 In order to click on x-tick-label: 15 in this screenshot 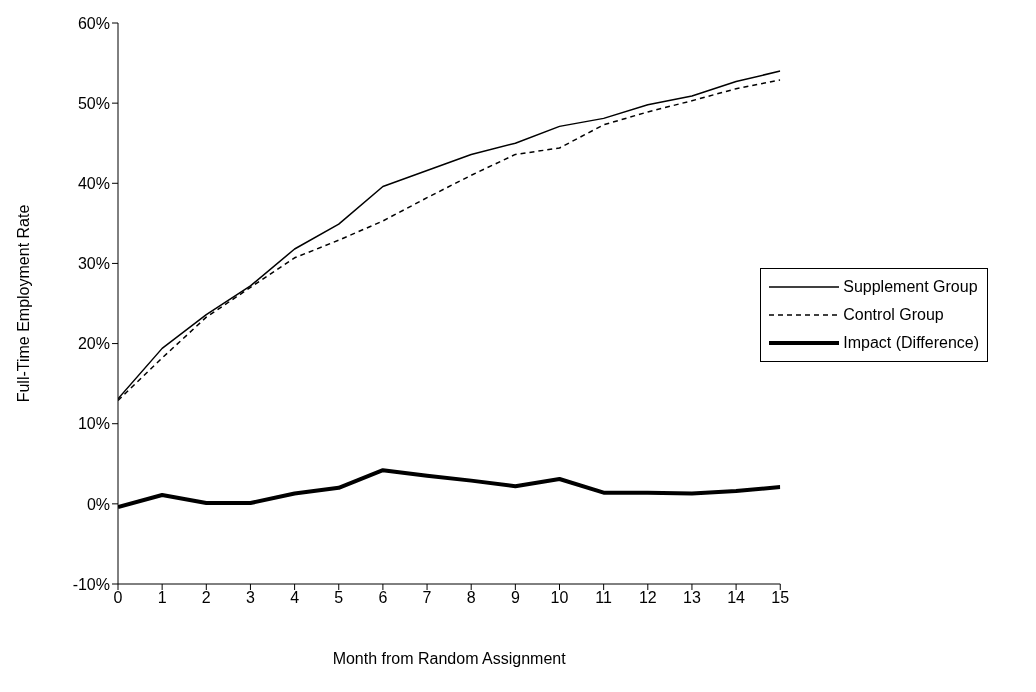, I will do `click(780, 598)`.